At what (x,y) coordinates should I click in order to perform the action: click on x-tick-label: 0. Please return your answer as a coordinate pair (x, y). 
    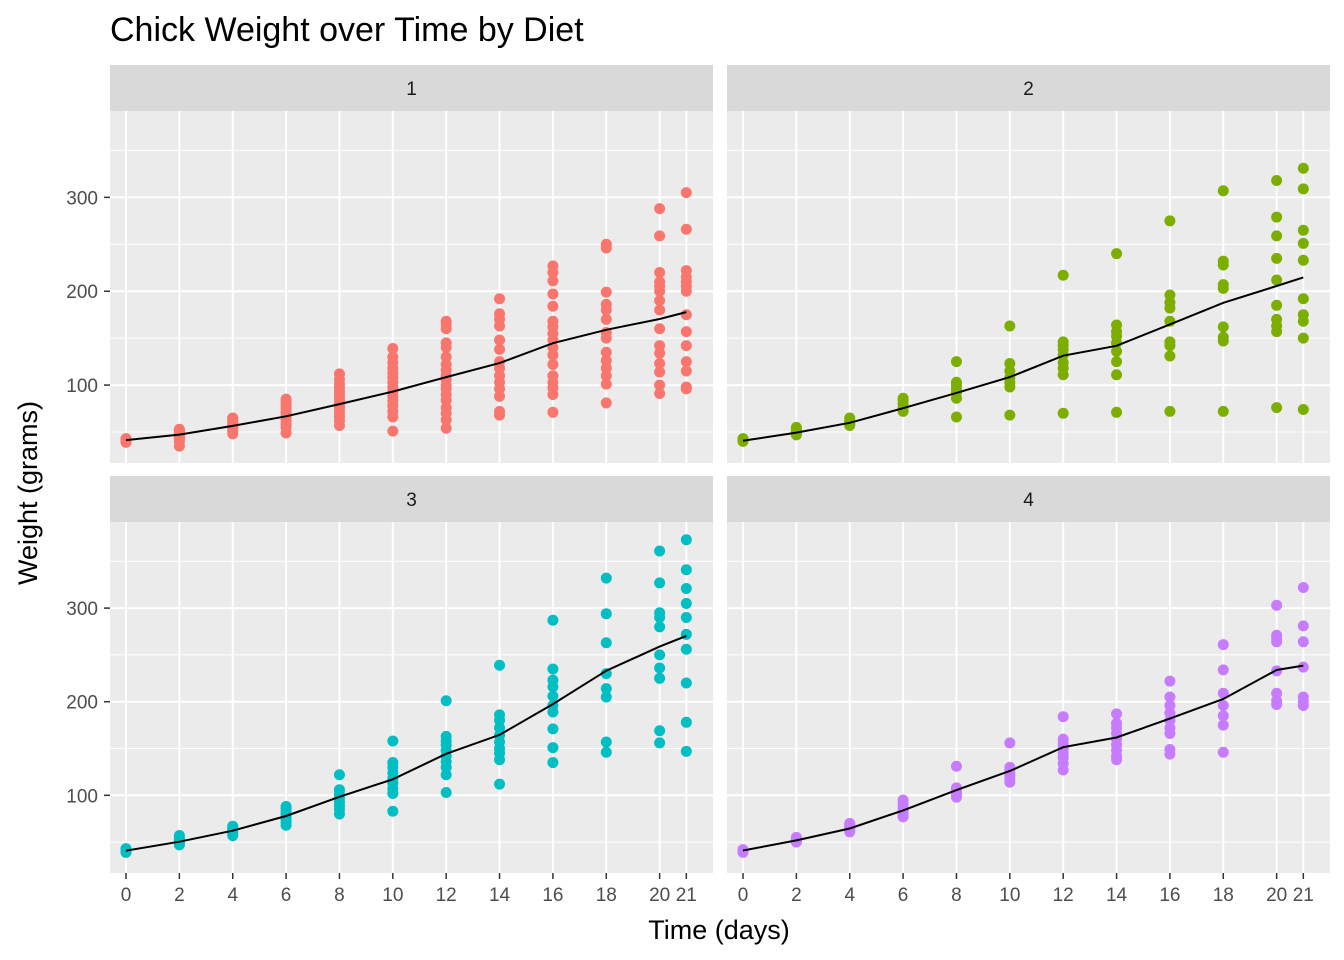
    Looking at the image, I should click on (743, 895).